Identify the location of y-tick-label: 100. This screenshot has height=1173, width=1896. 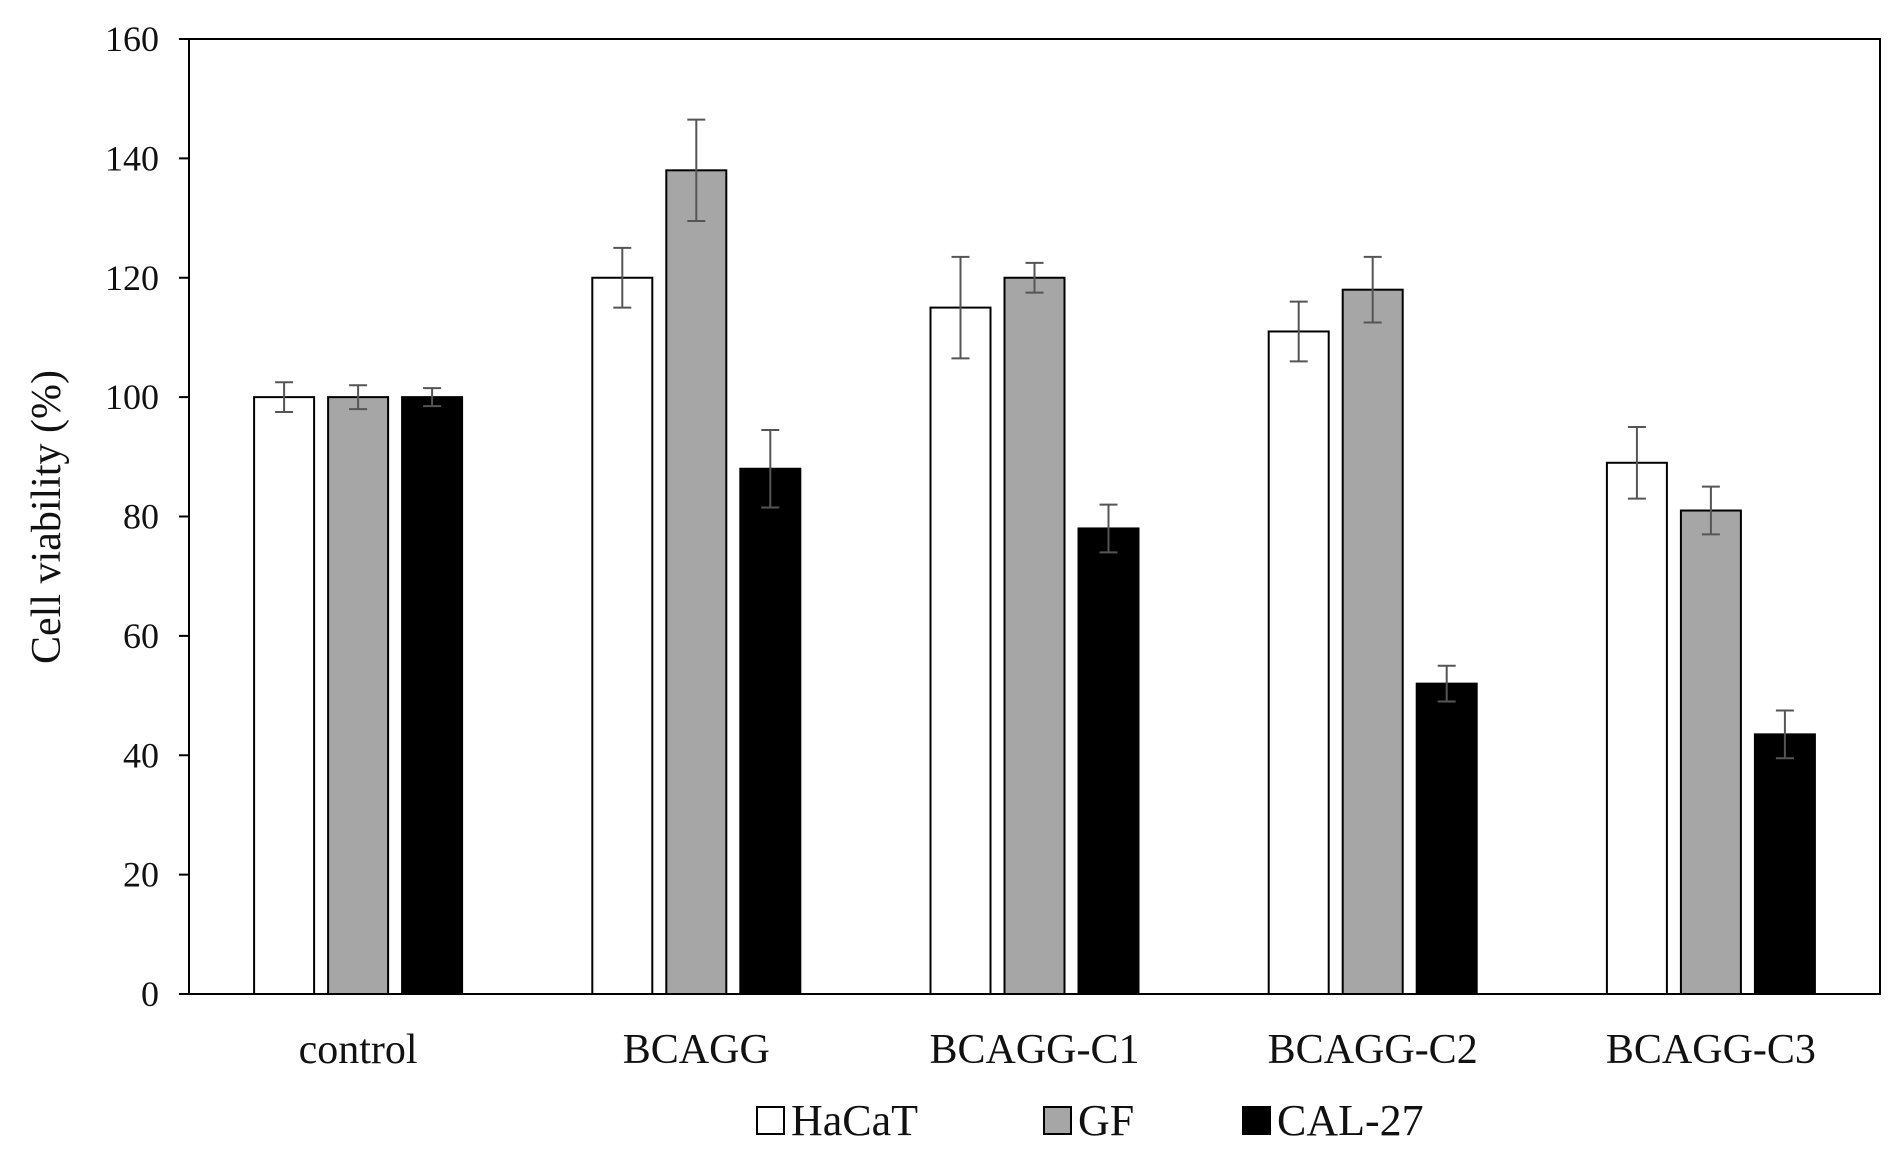
(132, 397).